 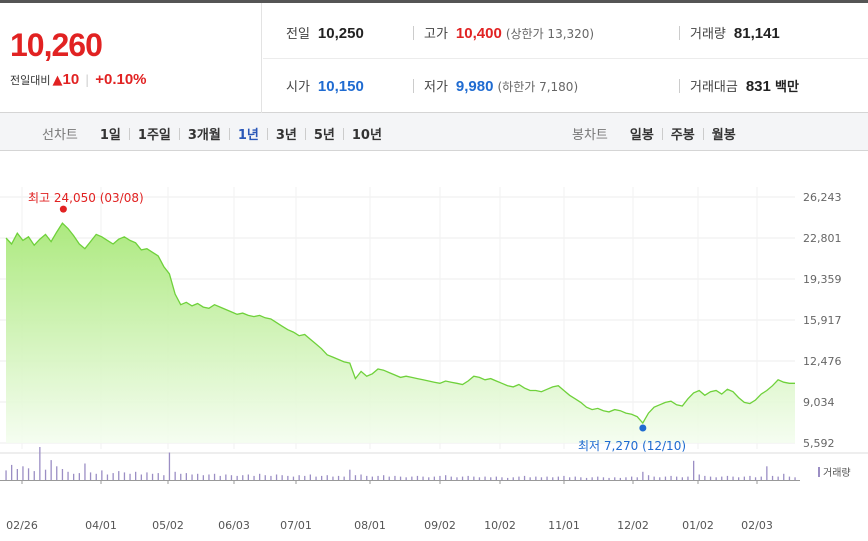 What do you see at coordinates (204, 135) in the screenshot?
I see `tab-3month: 3개월` at bounding box center [204, 135].